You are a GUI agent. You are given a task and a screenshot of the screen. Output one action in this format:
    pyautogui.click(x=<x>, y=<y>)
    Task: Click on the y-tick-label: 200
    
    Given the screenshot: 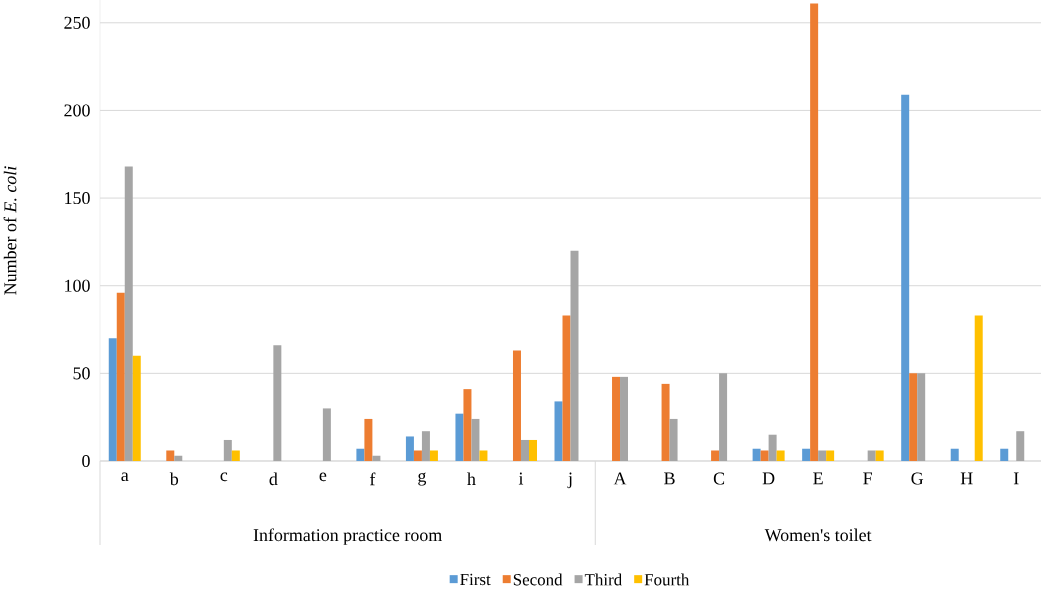 What is the action you would take?
    pyautogui.click(x=77, y=110)
    